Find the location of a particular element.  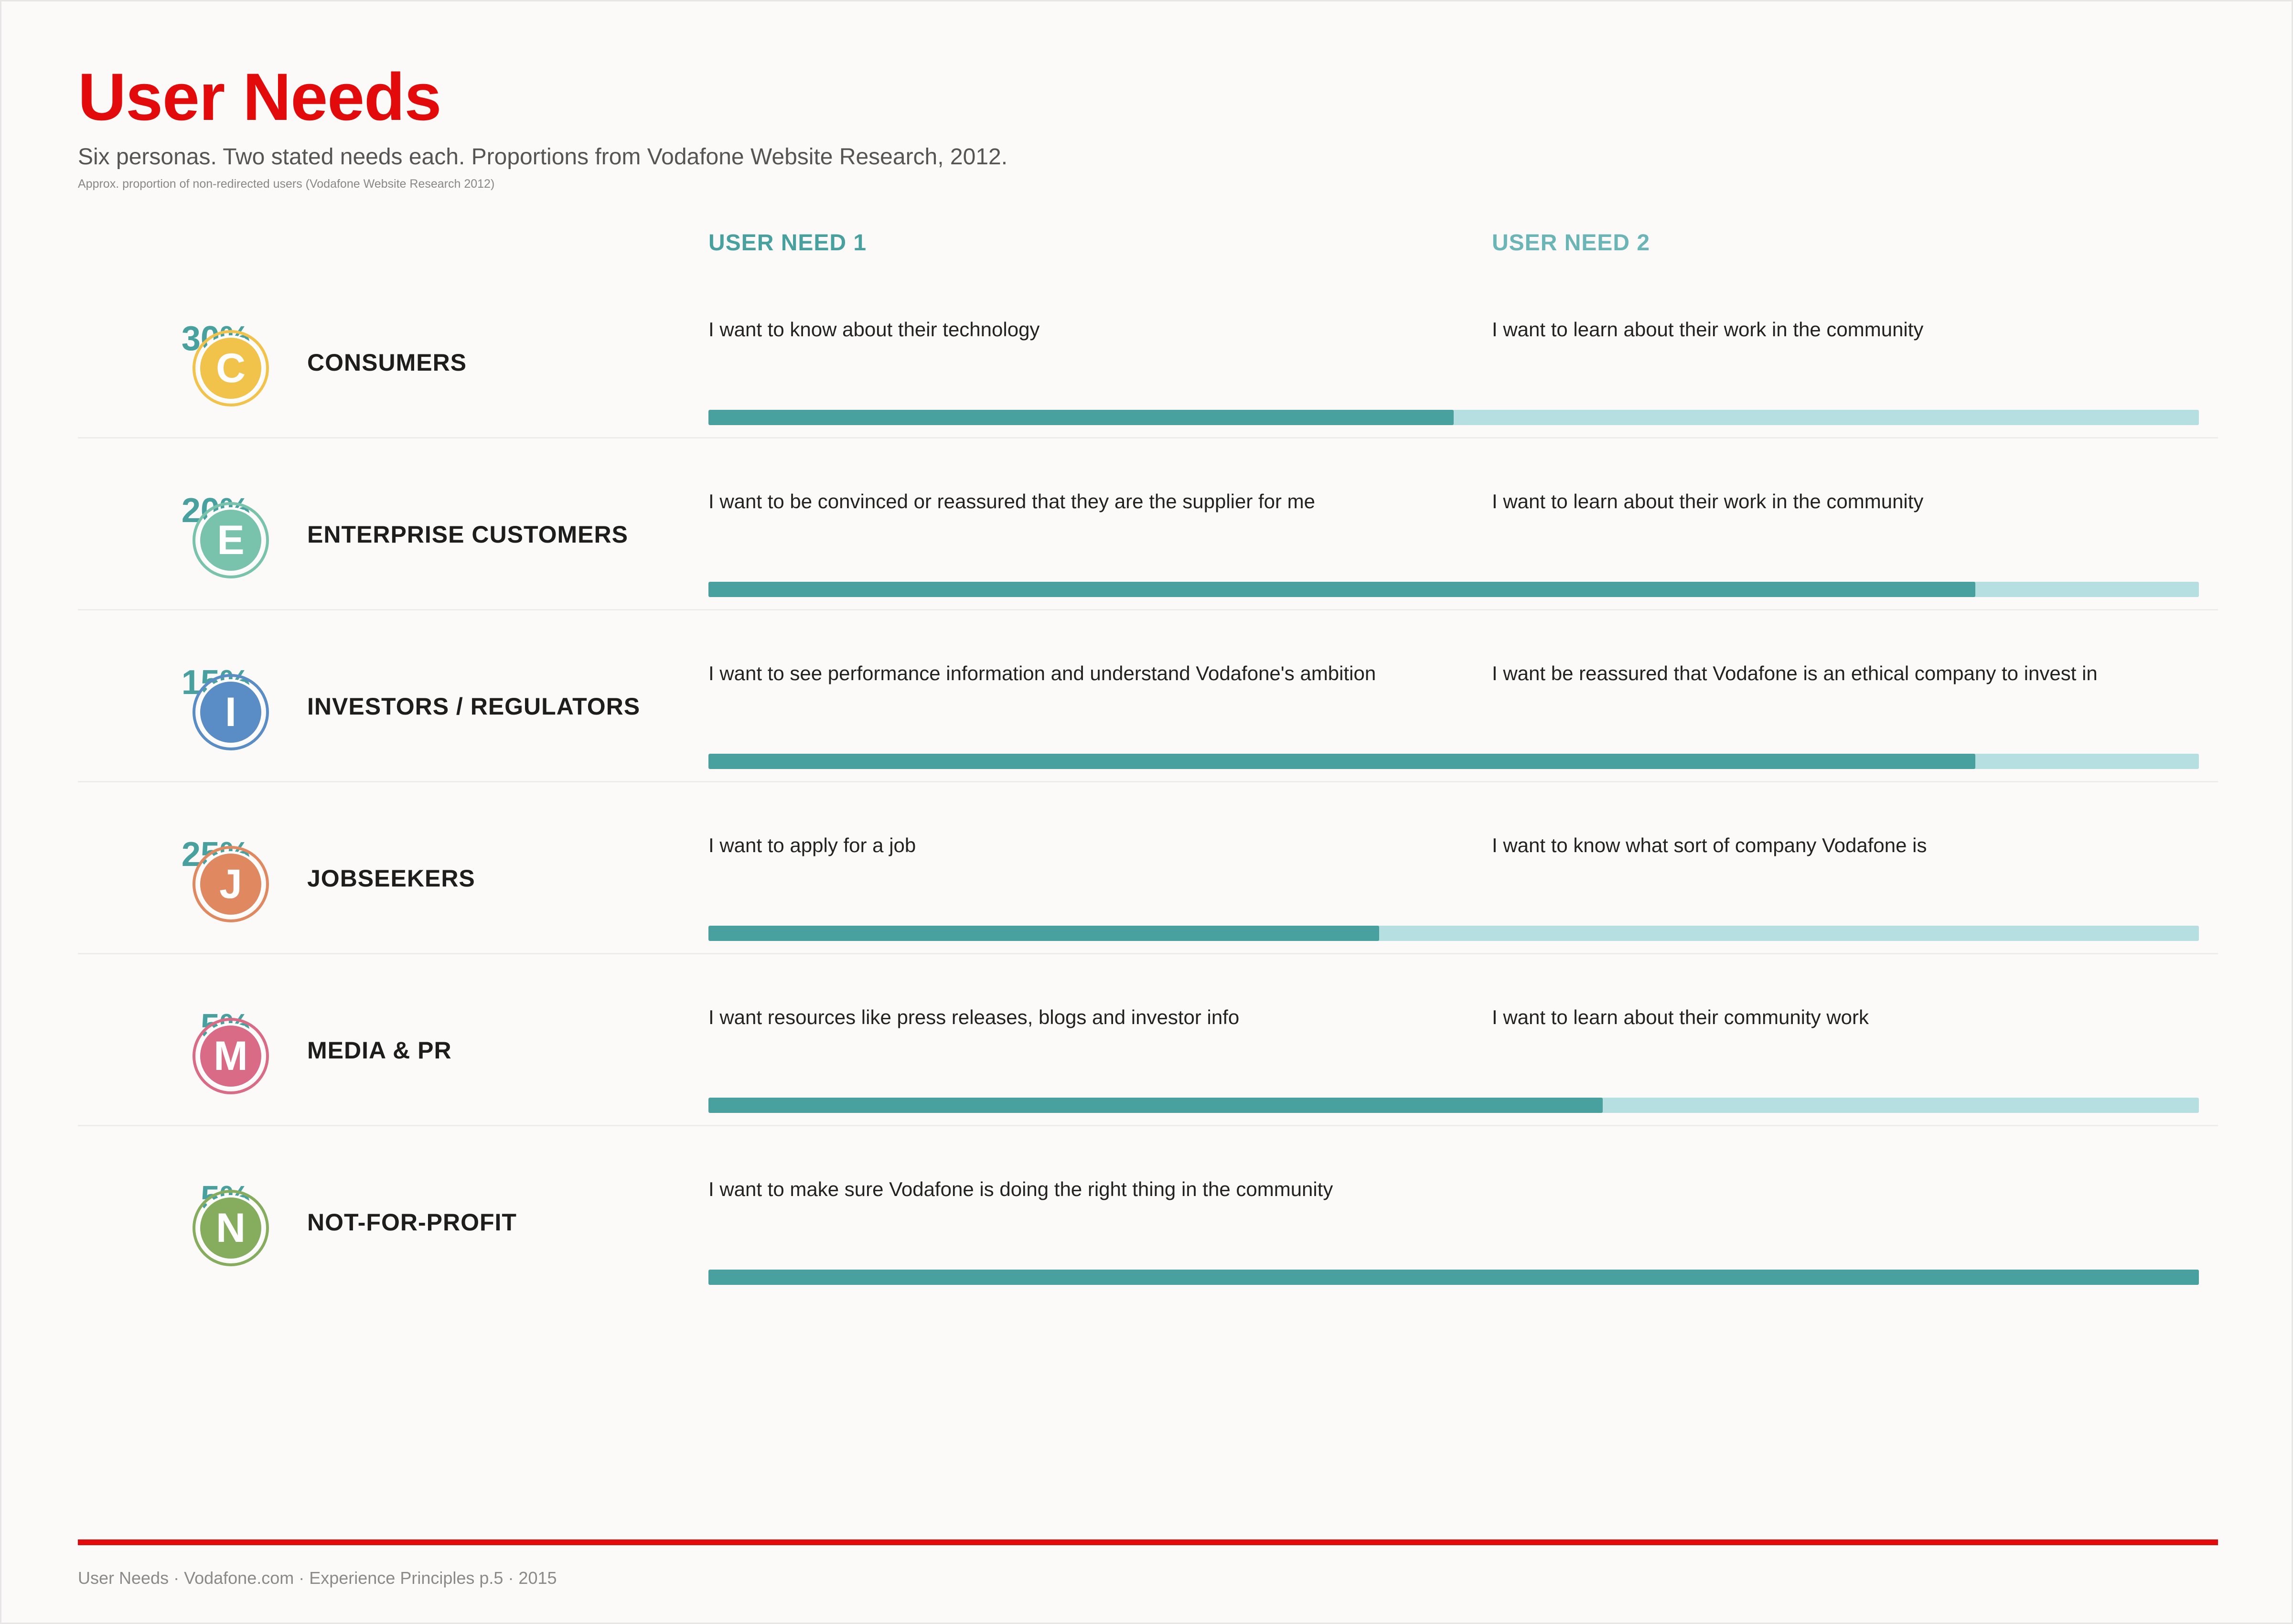

persona-badge: I is located at coordinates (231, 712).